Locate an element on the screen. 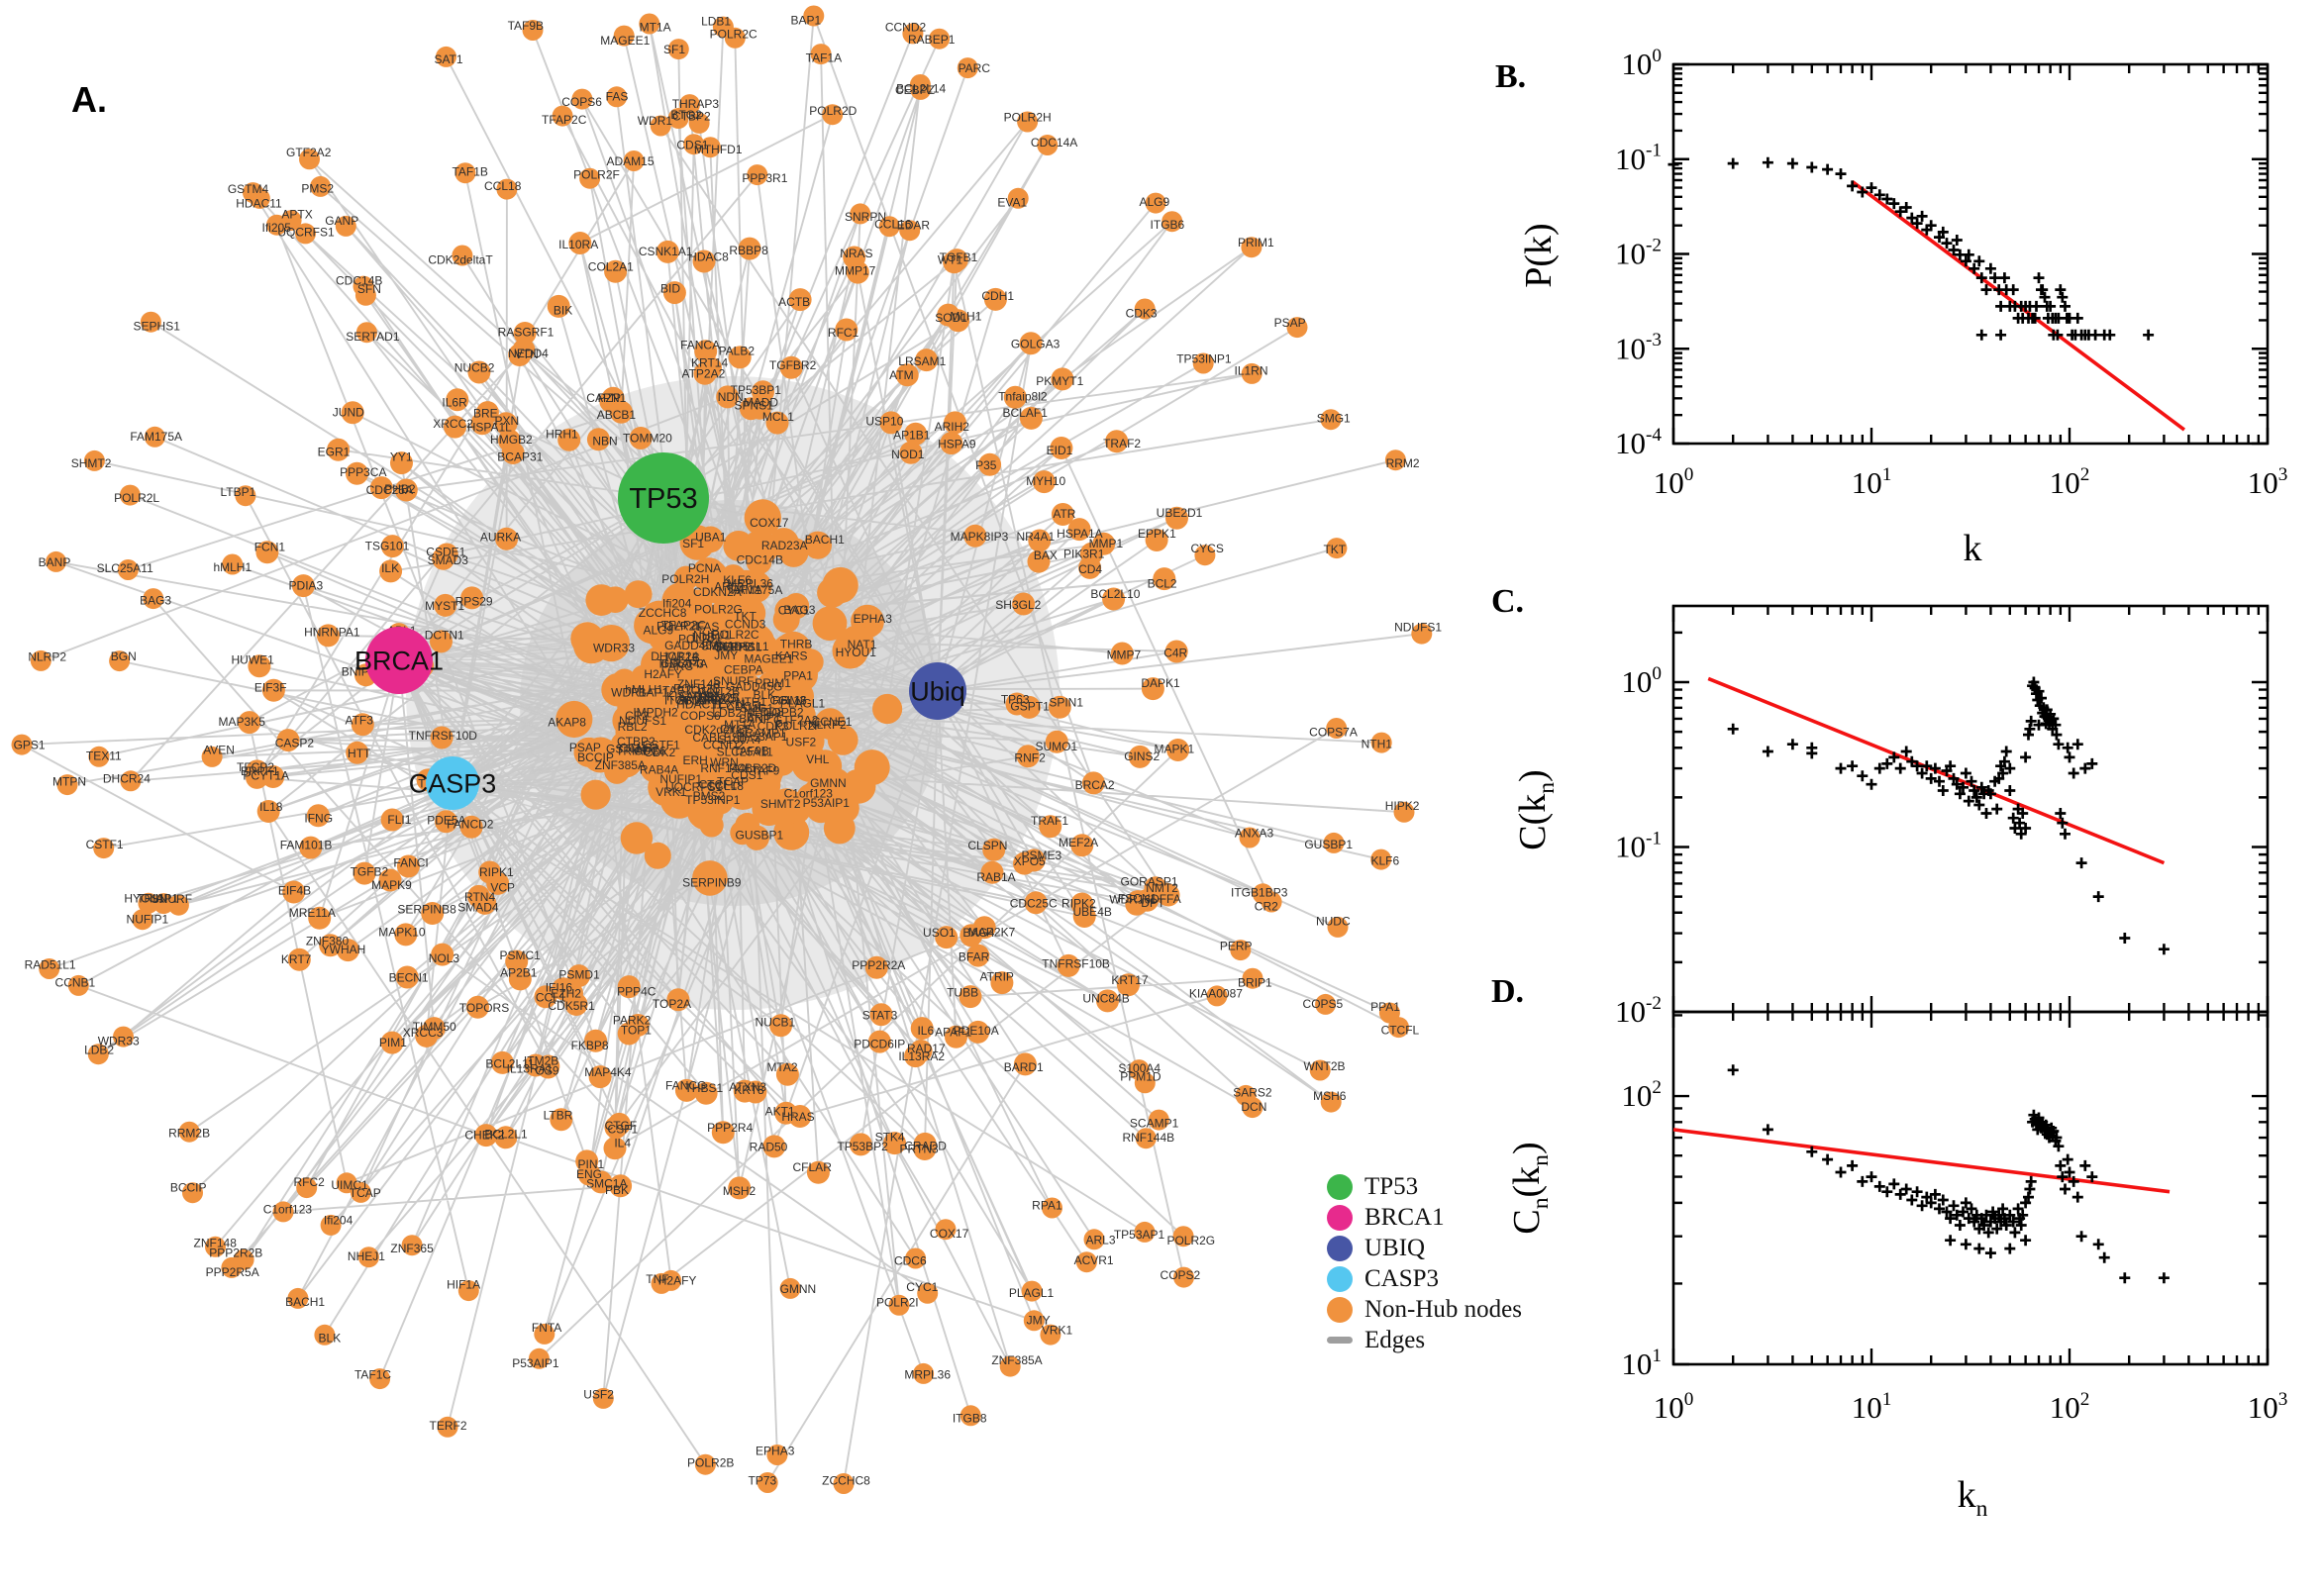 Image resolution: width=2323 pixels, height=1596 pixels. node-label: VHL is located at coordinates (818, 759).